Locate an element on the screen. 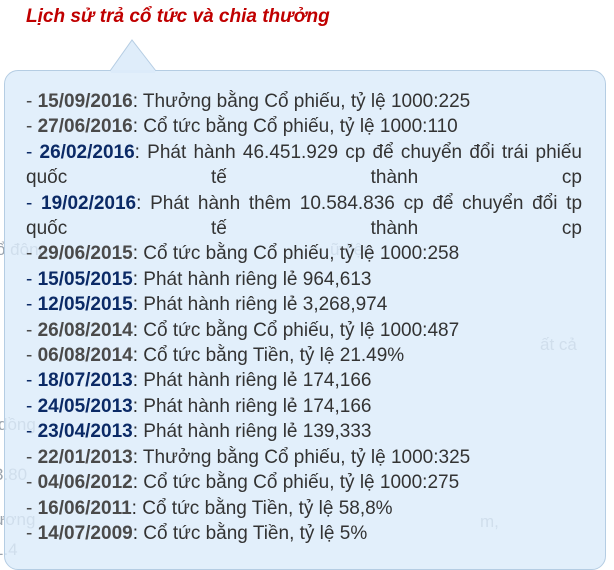 This screenshot has height=570, width=614. dividend-event-item: - 18/07/2013: Phát hành riêng lẻ 174,166 is located at coordinates (304, 380).